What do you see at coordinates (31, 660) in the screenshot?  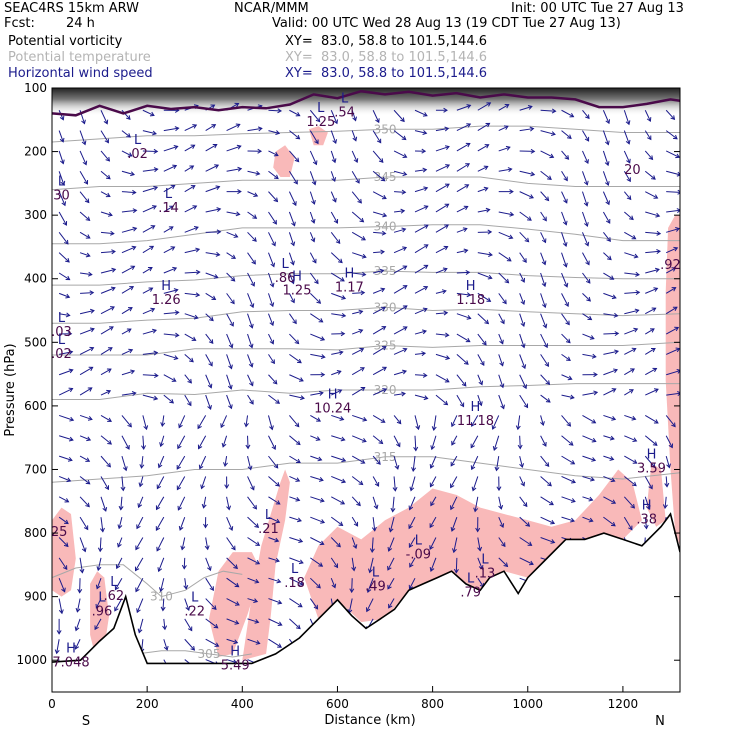 I see `y-tick-label-1000: 1000` at bounding box center [31, 660].